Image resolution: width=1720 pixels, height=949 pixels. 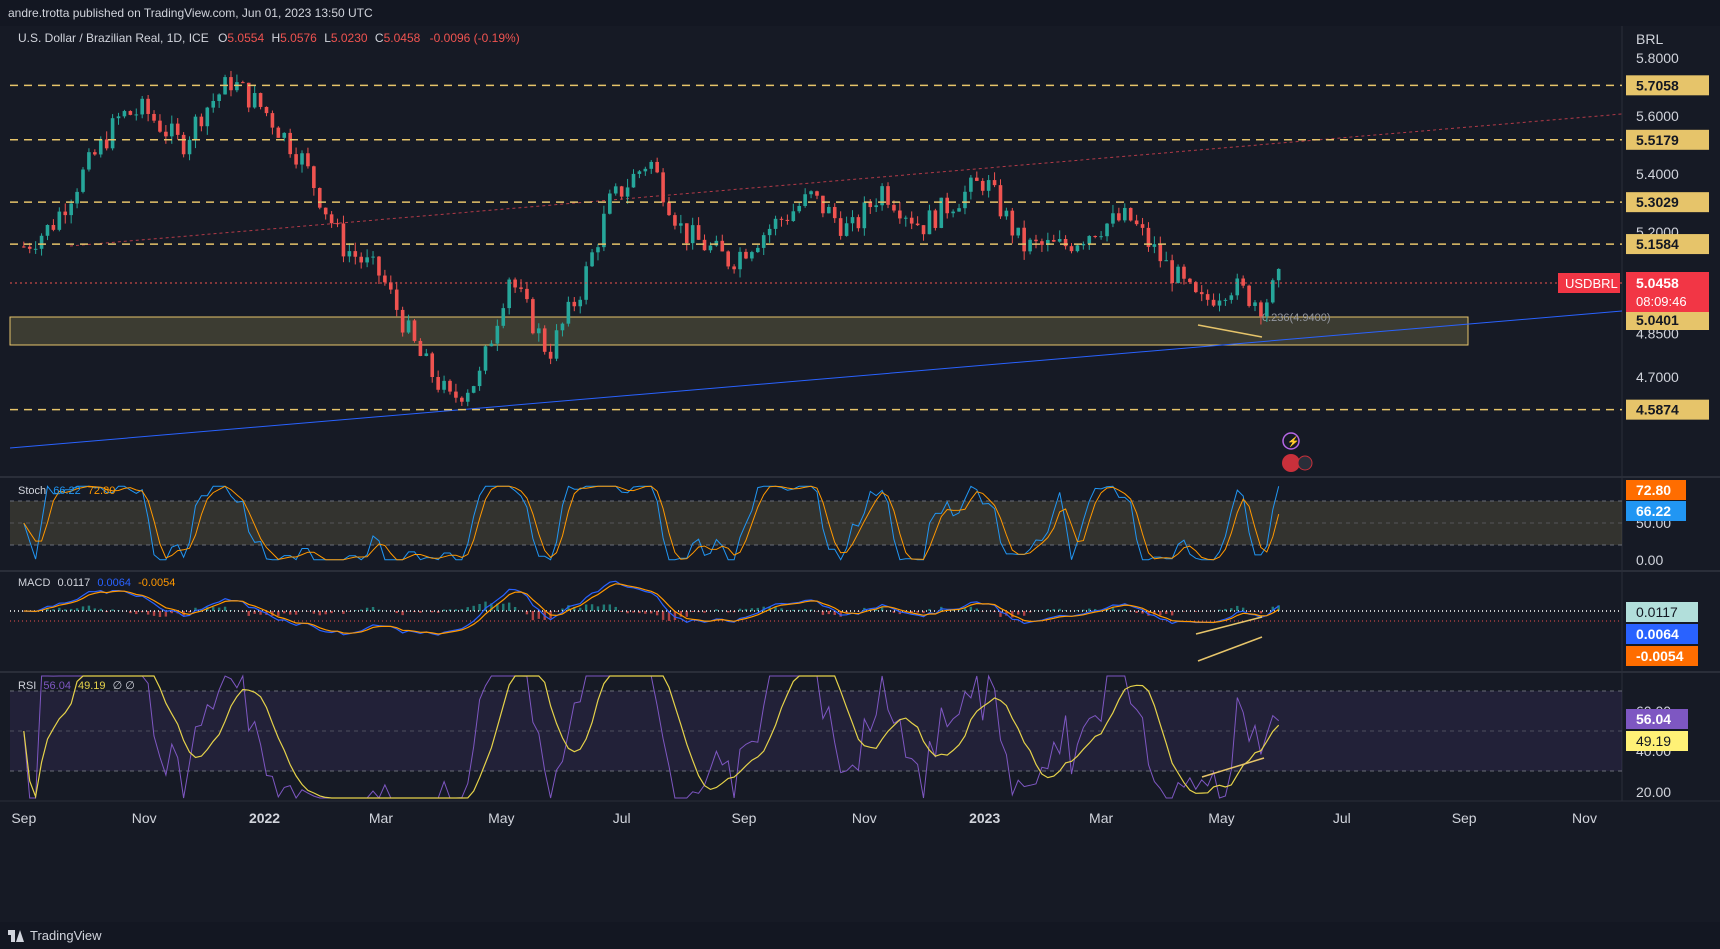 I want to click on last-price-tag, so click(x=1667, y=292).